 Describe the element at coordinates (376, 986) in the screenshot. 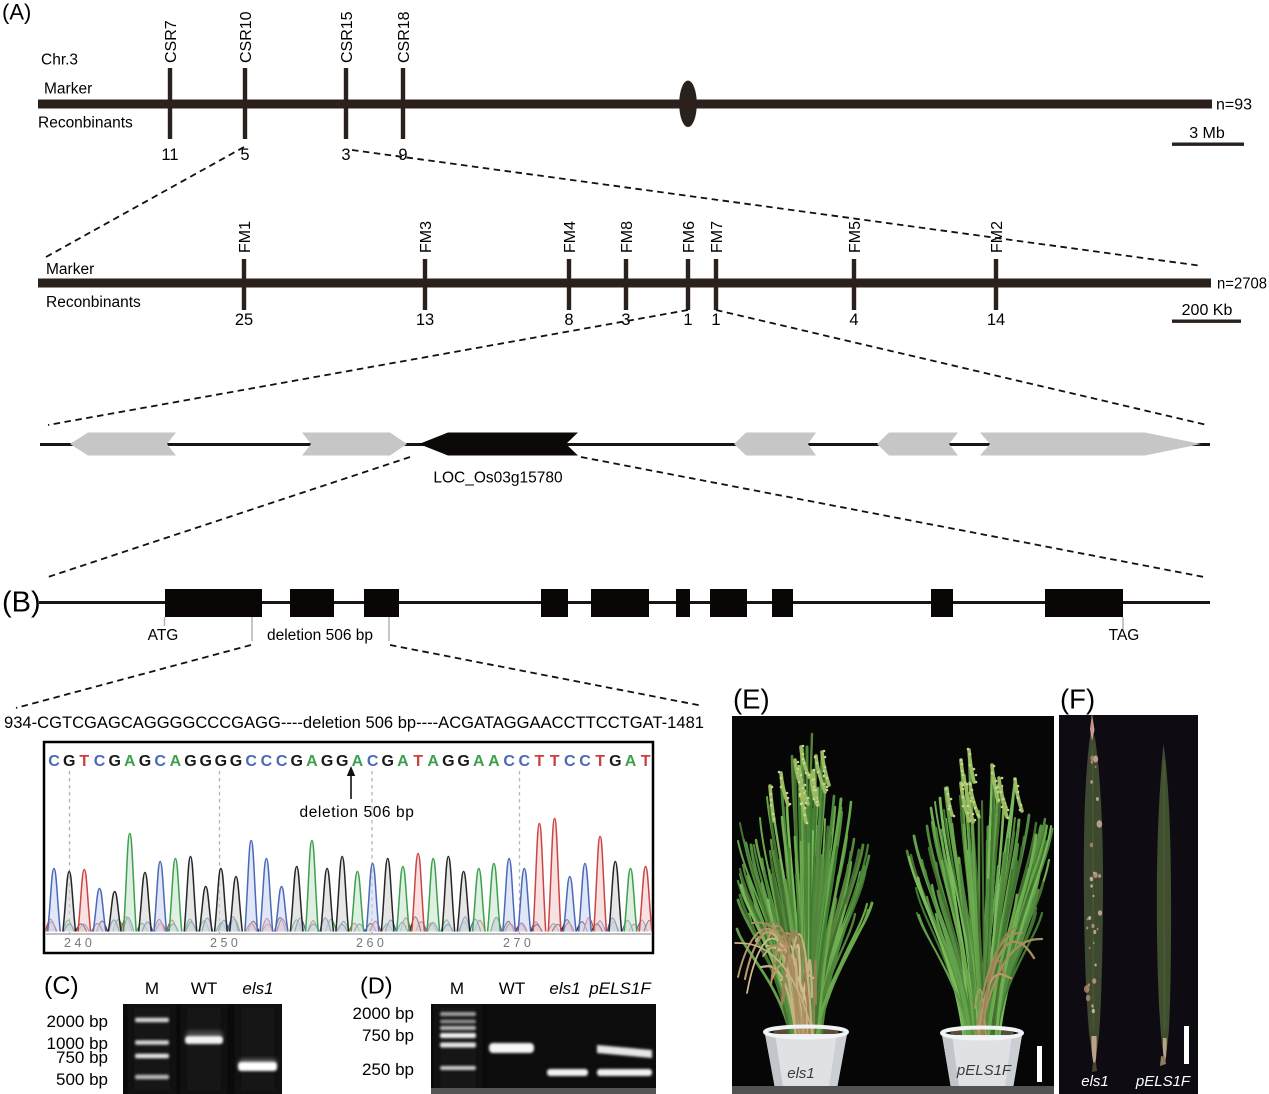

I see `svg-text: (D)` at that location.